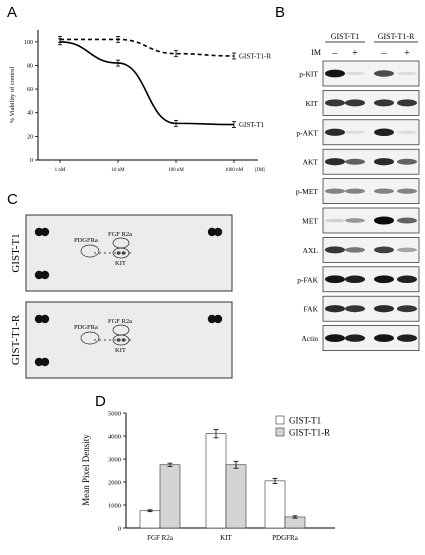  Describe the element at coordinates (396, 36) in the screenshot. I see `cell-line-label-gist-t1-r: GIST-T1-R` at that location.